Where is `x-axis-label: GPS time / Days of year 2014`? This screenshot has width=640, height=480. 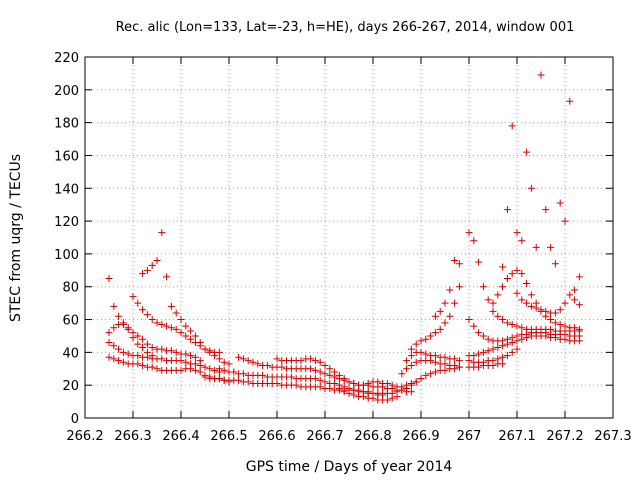
x-axis-label: GPS time / Days of year 2014 is located at coordinates (349, 467).